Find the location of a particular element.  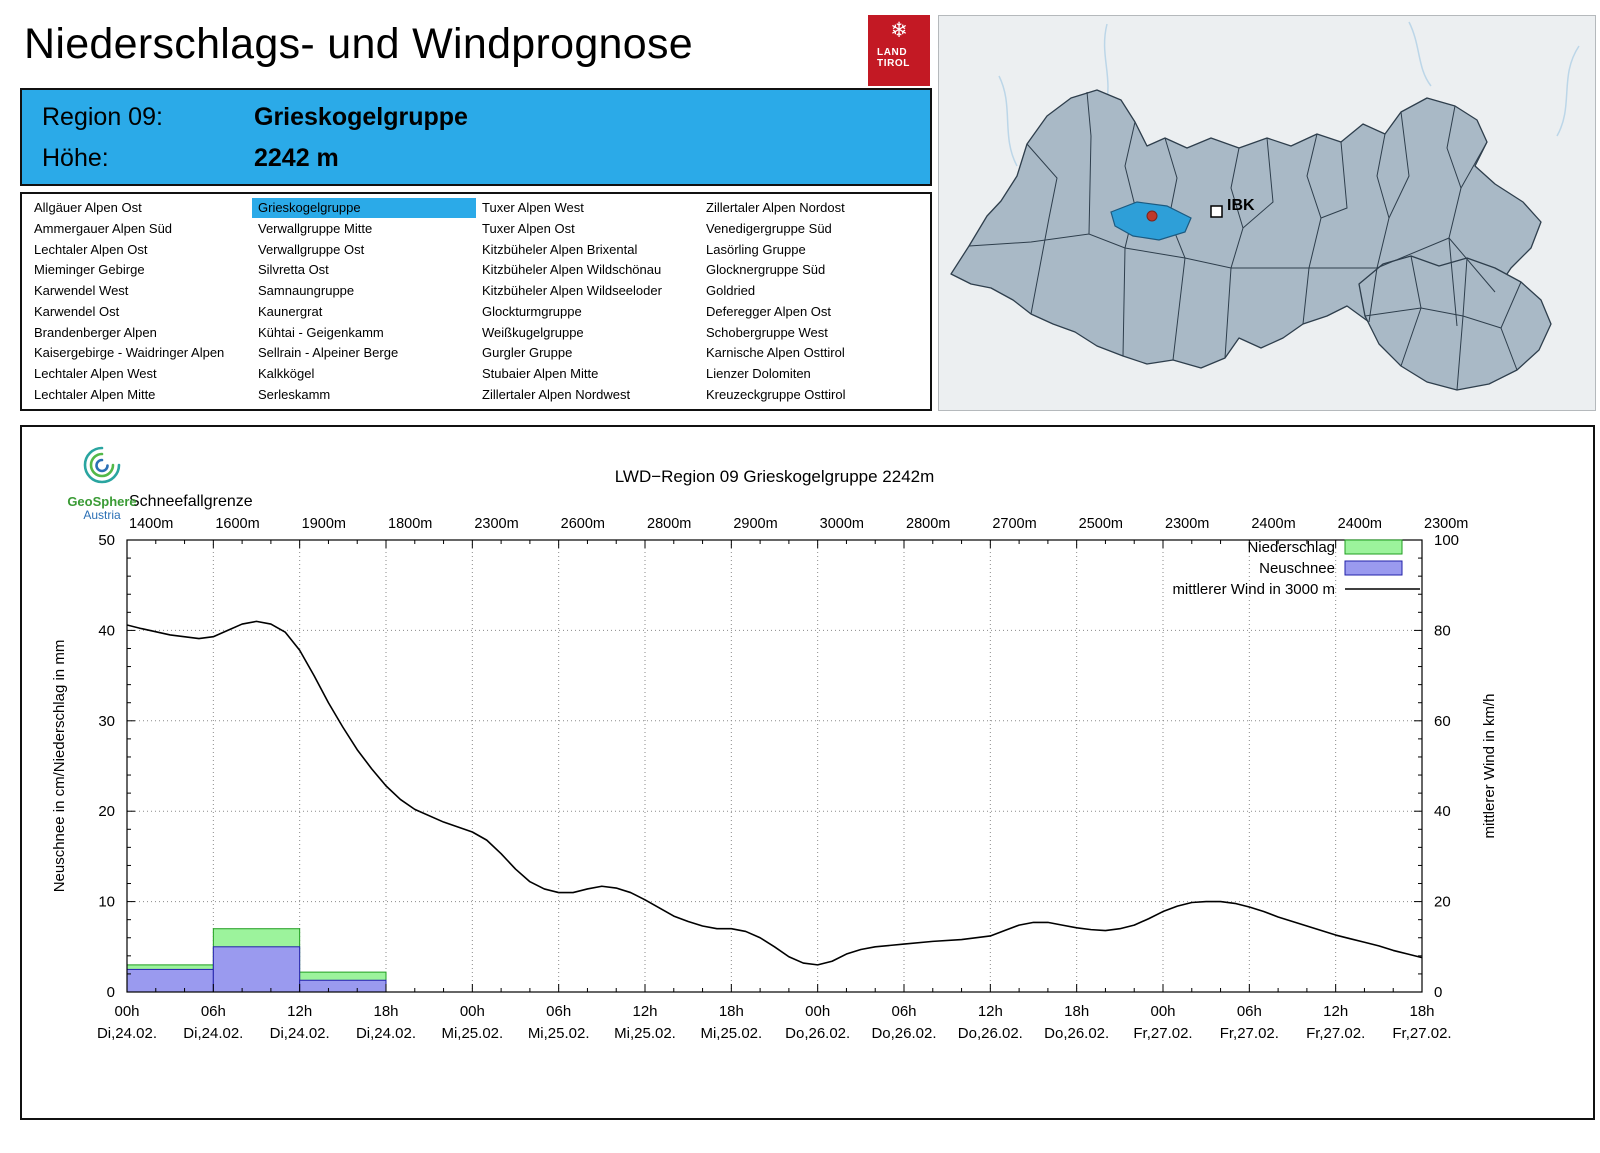

region-list-item: Schobergruppe West is located at coordinates (767, 332).